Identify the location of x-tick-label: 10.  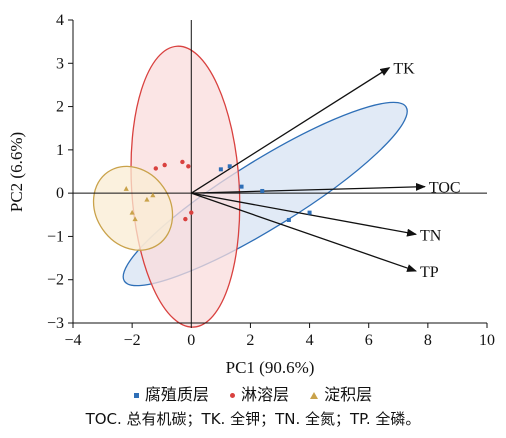
(487, 340).